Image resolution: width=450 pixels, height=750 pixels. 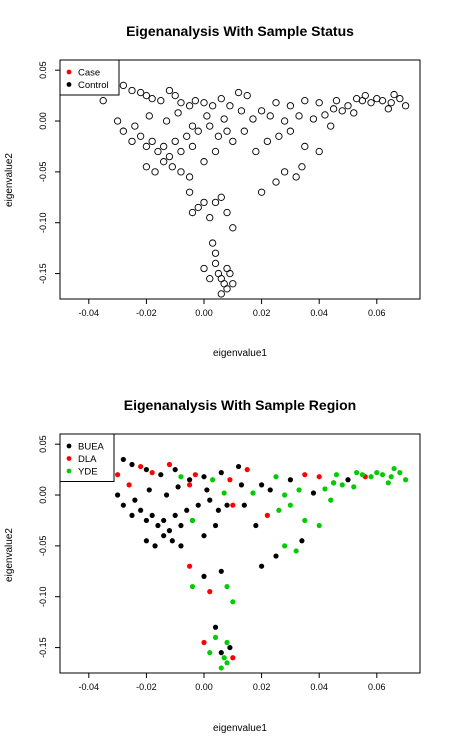 What do you see at coordinates (204, 313) in the screenshot?
I see `x-tick-label: 0.00` at bounding box center [204, 313].